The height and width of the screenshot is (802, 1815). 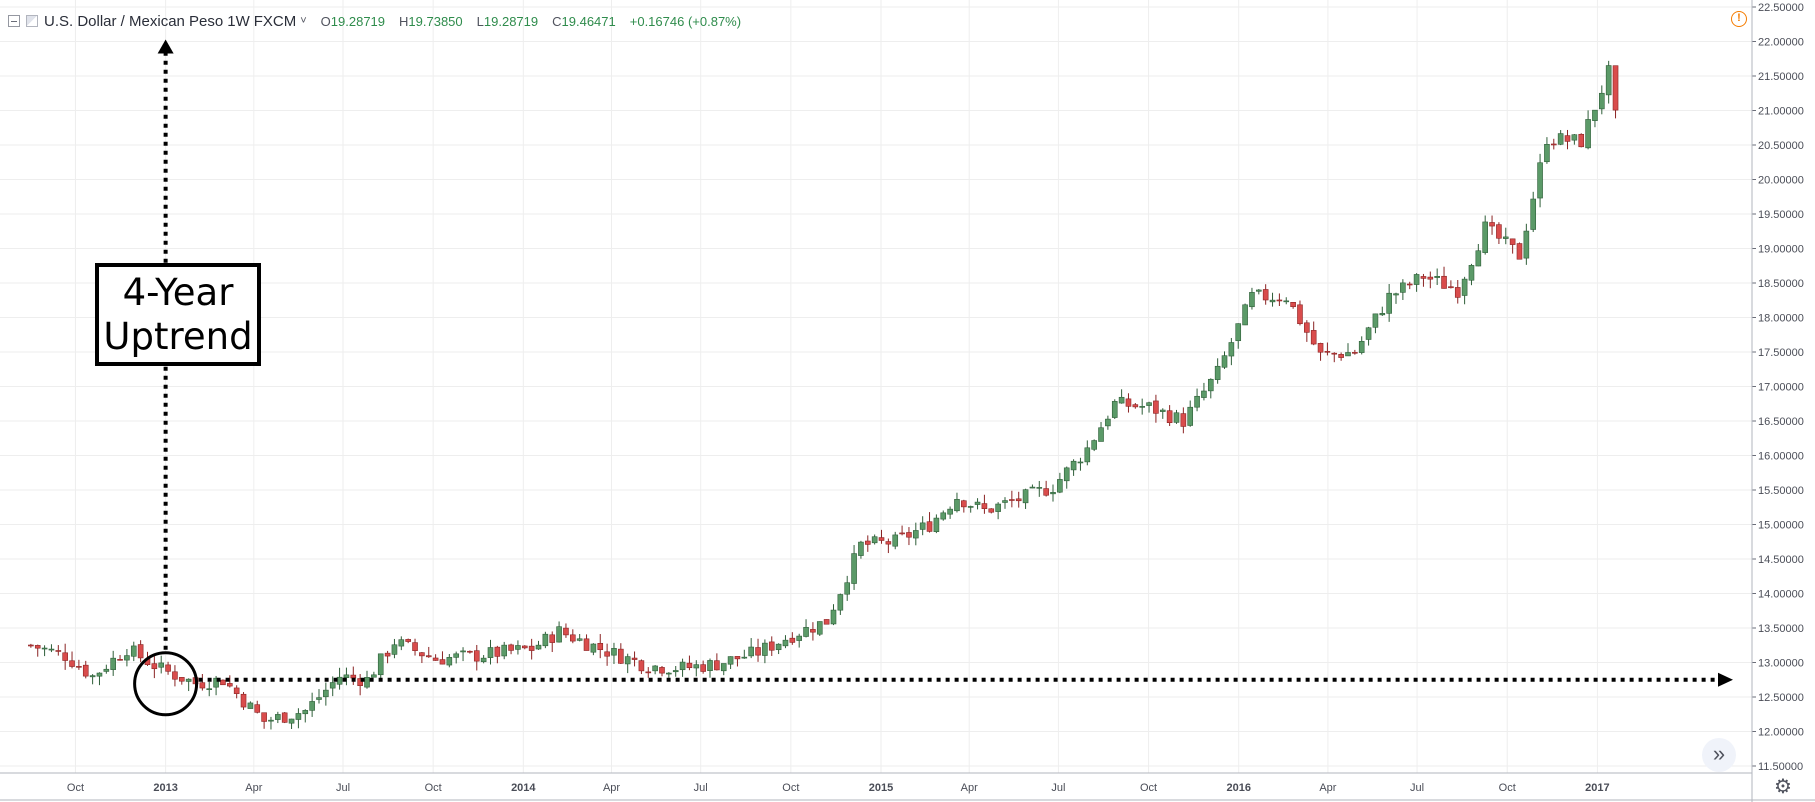 I want to click on y-tick-label: 15.50000, so click(x=1781, y=491).